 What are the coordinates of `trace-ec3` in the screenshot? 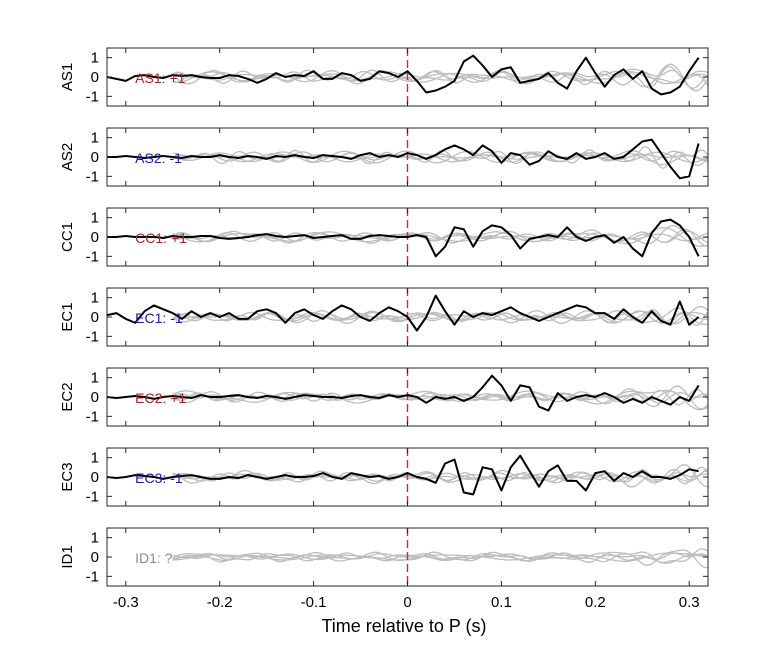 It's located at (403, 475).